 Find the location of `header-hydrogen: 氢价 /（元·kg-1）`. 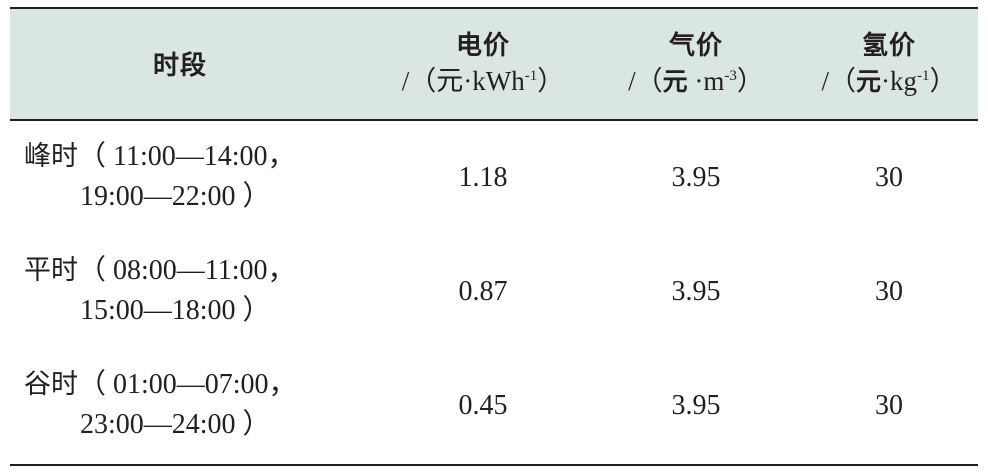

header-hydrogen: 氢价 /（元·kg-1） is located at coordinates (889, 64).